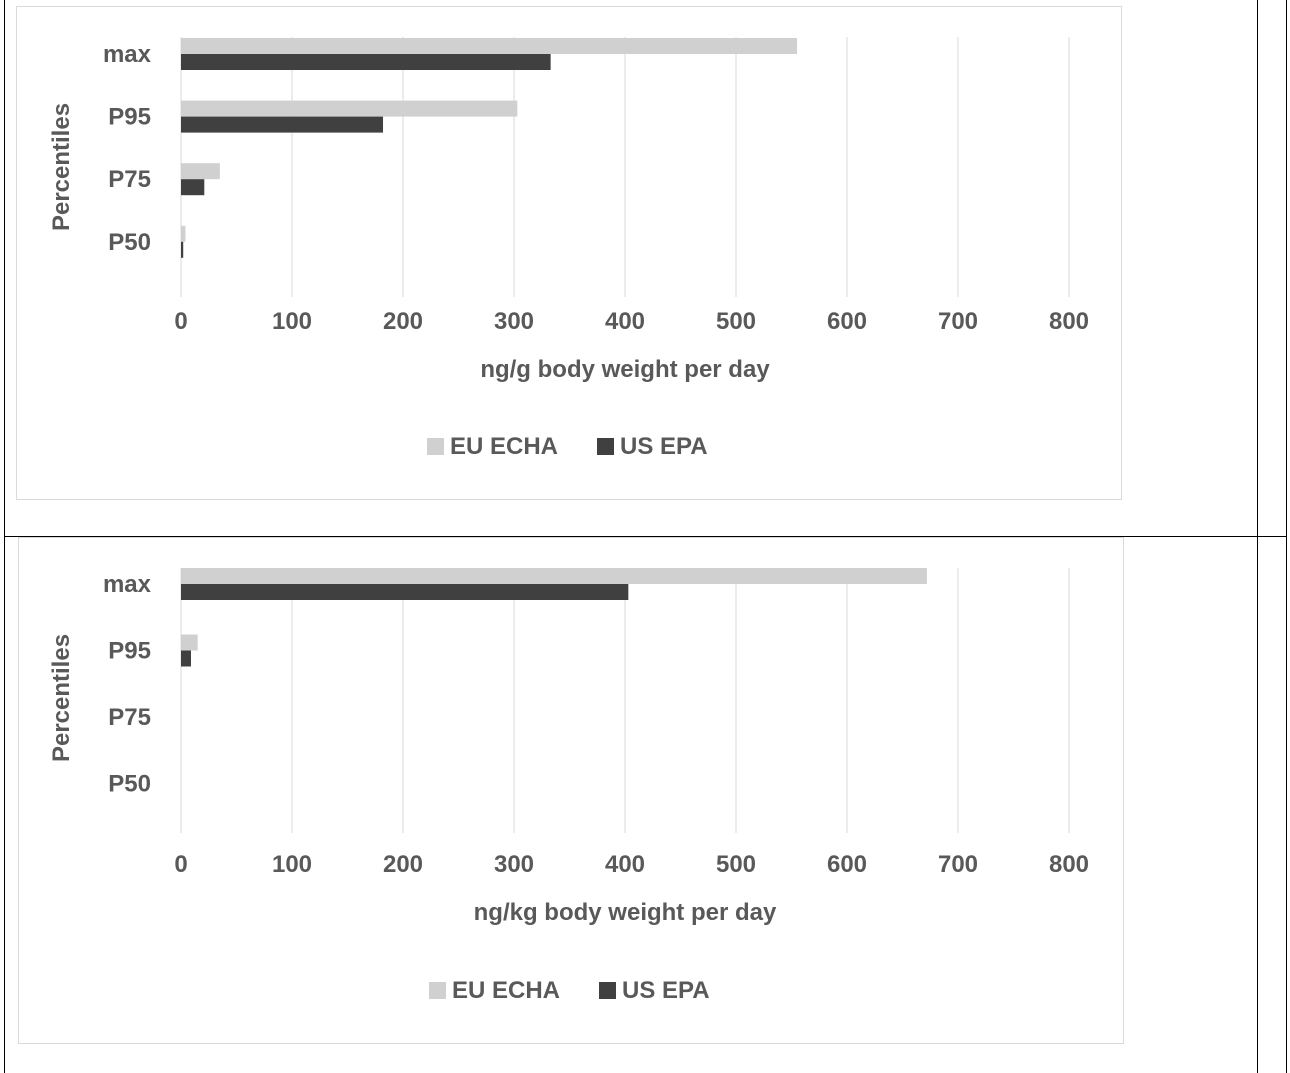  What do you see at coordinates (200, 171) in the screenshot?
I see `bar-eu-echa-p75` at bounding box center [200, 171].